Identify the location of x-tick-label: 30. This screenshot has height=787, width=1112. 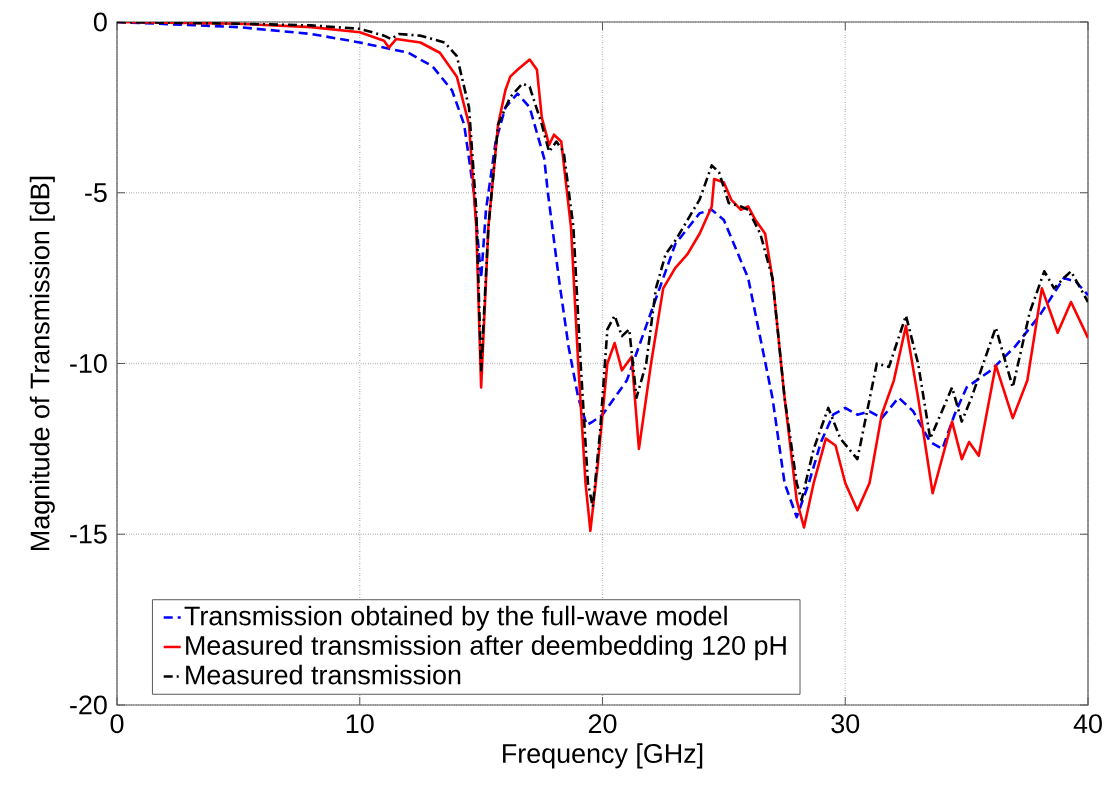
(845, 724).